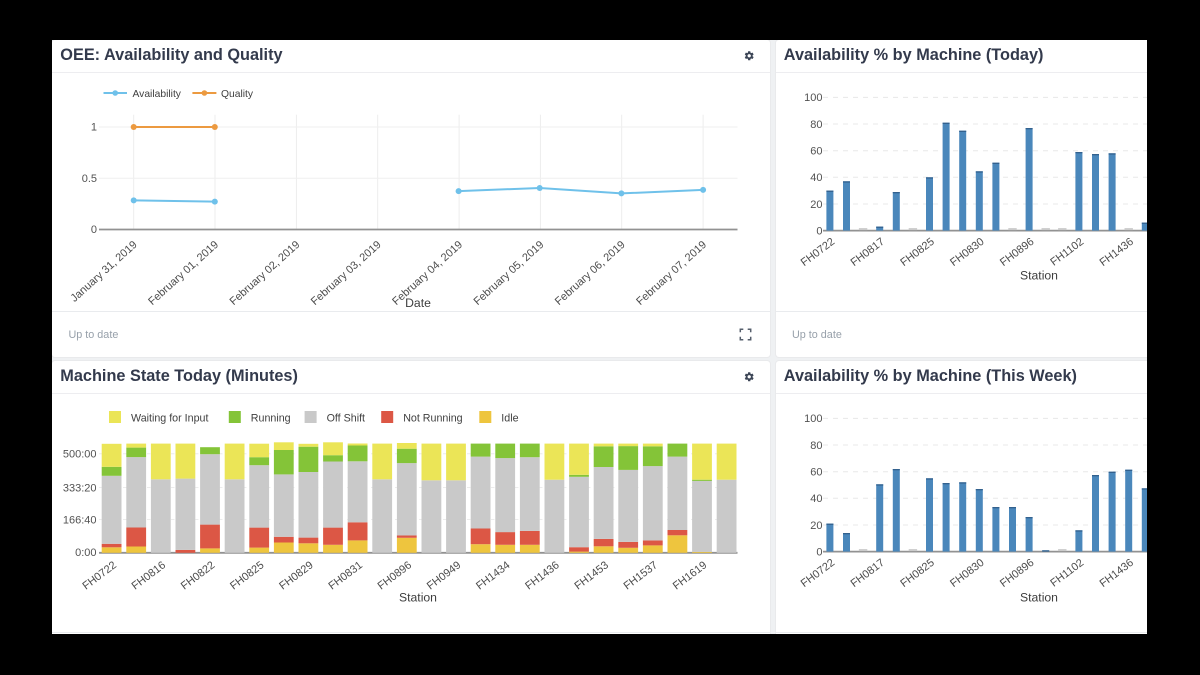  Describe the element at coordinates (237, 94) in the screenshot. I see `svg-text: Quality` at that location.